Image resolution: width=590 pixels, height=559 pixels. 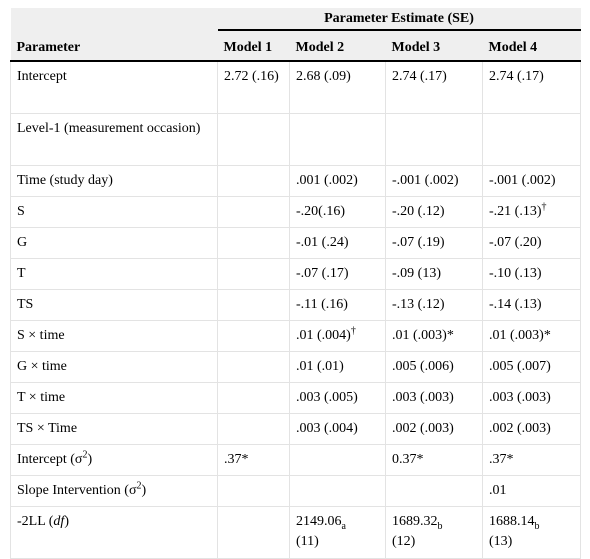 I want to click on model-2-cell: -.11 (.16), so click(x=337, y=305).